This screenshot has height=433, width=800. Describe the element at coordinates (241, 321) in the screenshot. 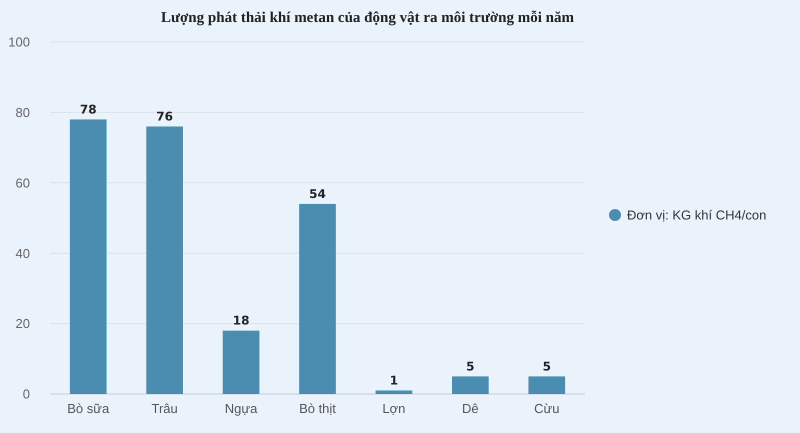

I see `data-label: 18` at that location.